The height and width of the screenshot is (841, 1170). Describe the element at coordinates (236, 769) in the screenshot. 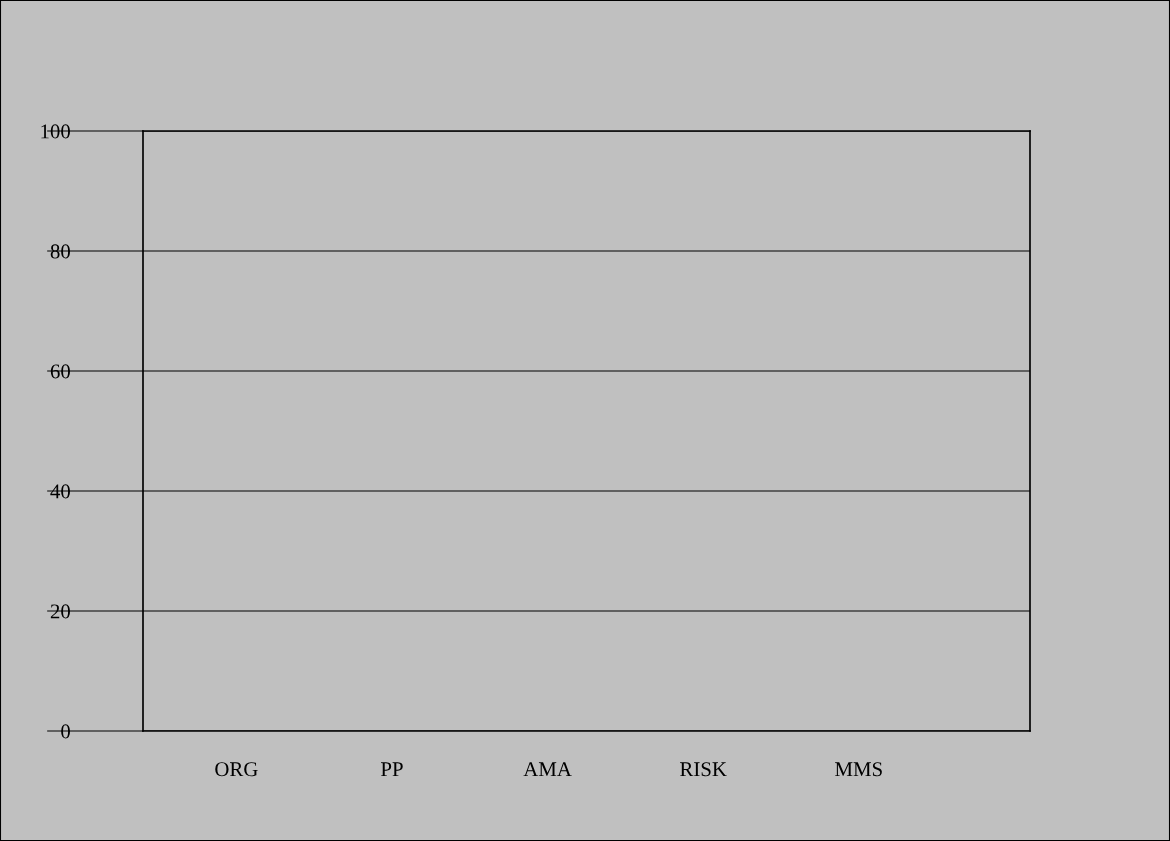

I see `x-tick-label: ORG` at that location.